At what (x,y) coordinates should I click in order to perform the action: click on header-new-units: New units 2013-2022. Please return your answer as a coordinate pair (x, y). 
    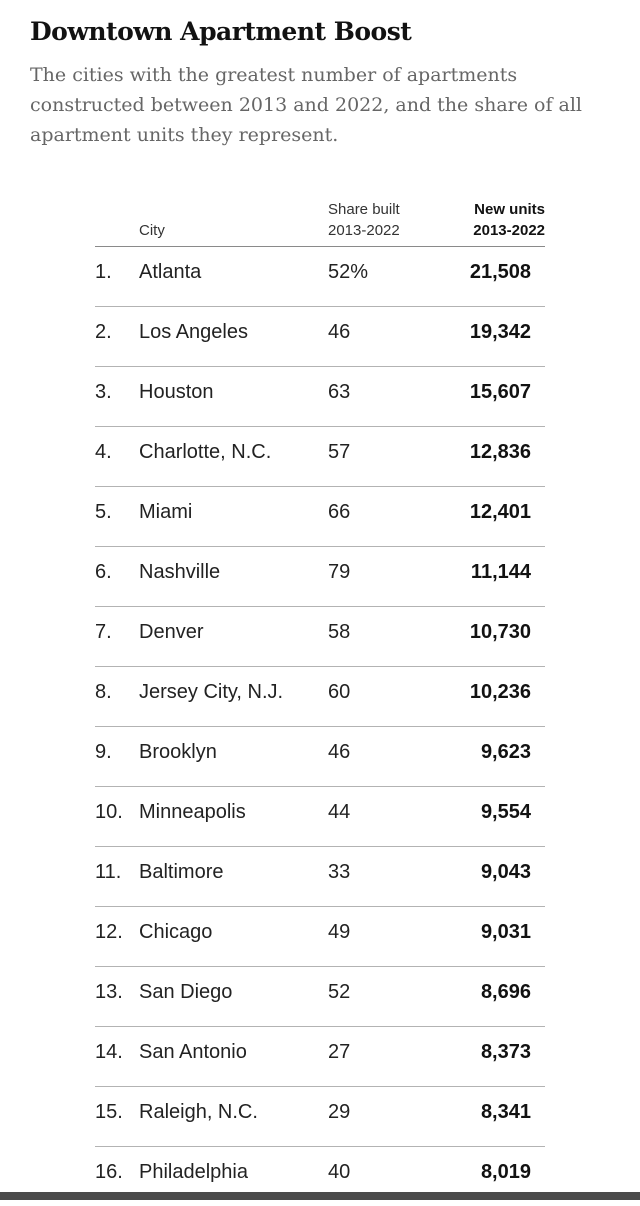
    Looking at the image, I should click on (490, 220).